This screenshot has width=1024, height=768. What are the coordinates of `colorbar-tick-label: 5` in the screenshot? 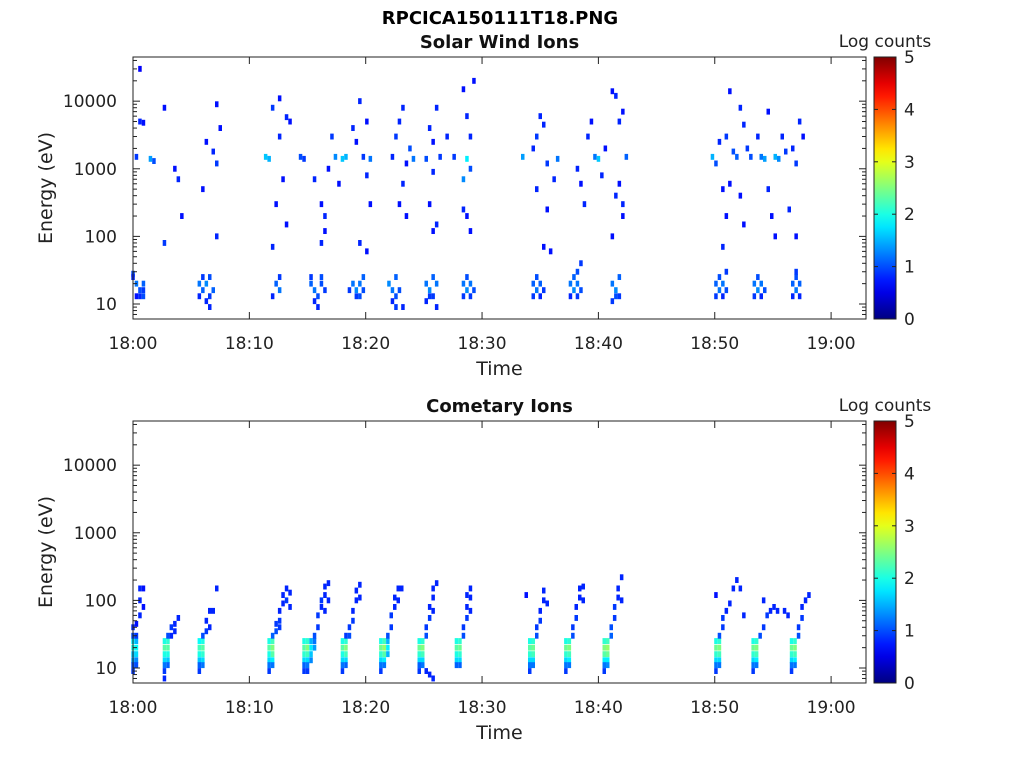 It's located at (909, 422).